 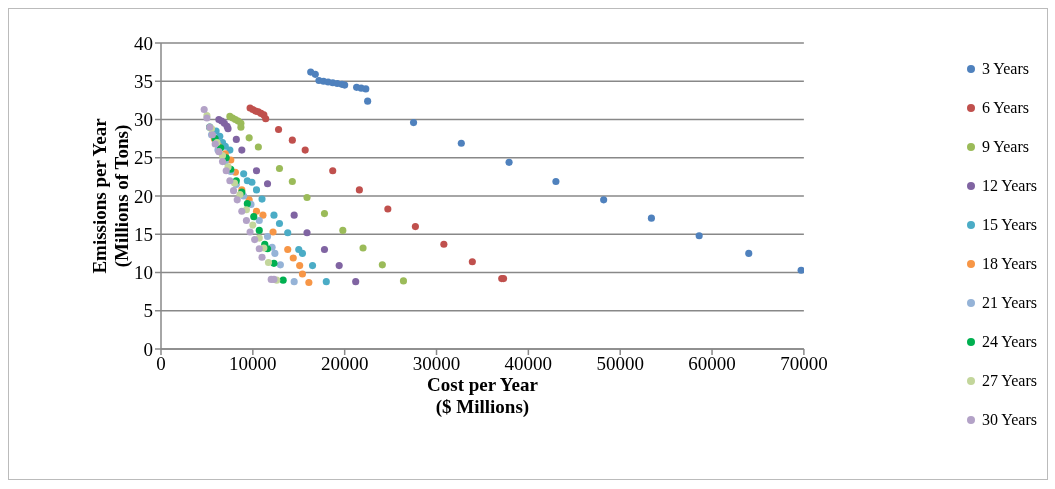 What do you see at coordinates (1009, 263) in the screenshot?
I see `legend-label: 18 Years` at bounding box center [1009, 263].